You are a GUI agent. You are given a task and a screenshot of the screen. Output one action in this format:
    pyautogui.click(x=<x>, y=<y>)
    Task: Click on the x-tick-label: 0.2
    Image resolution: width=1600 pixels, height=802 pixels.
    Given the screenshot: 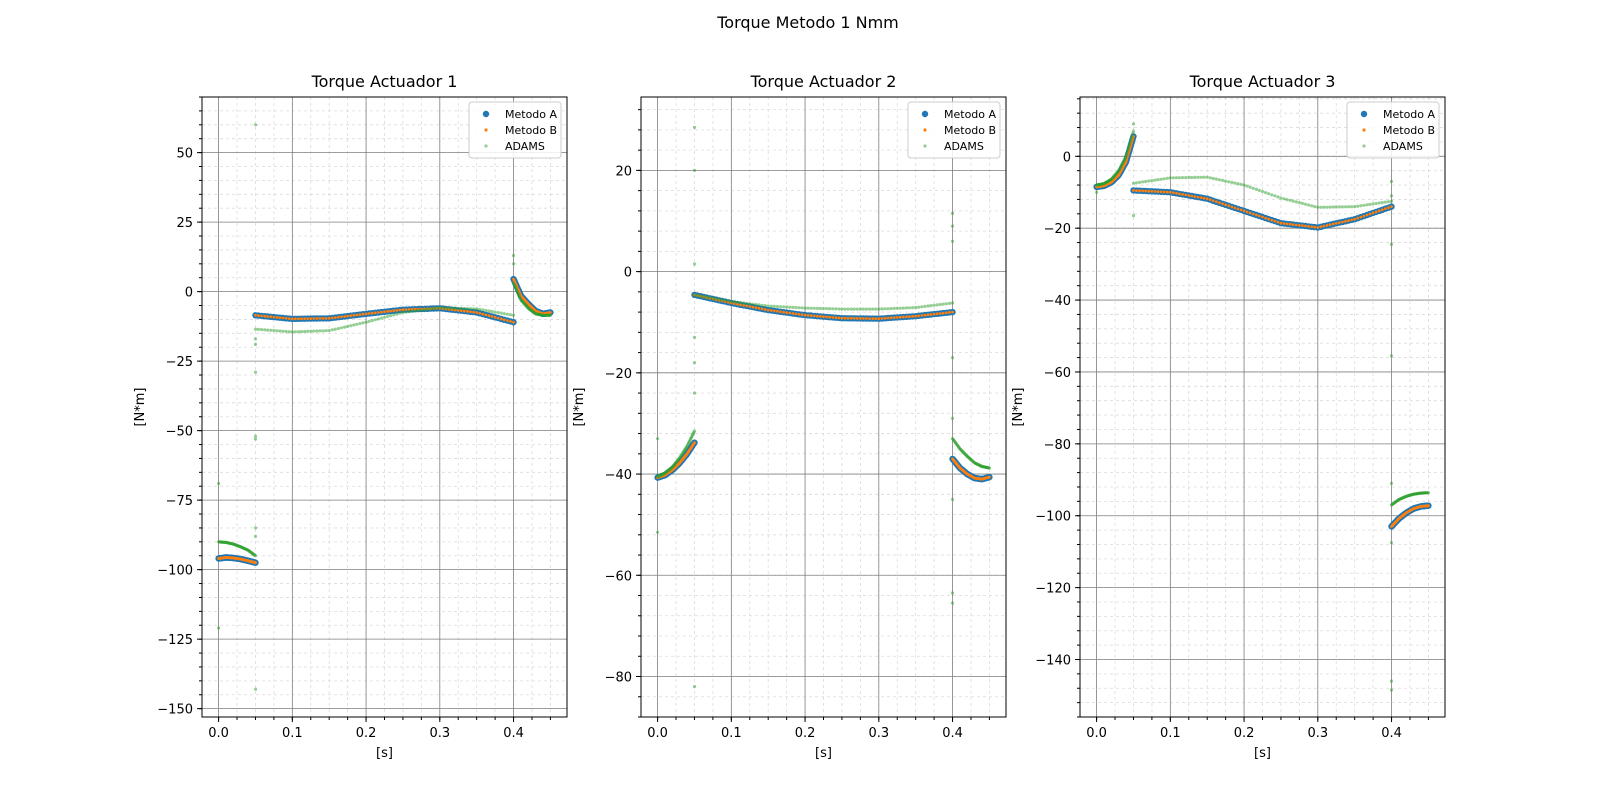 What is the action you would take?
    pyautogui.click(x=366, y=733)
    